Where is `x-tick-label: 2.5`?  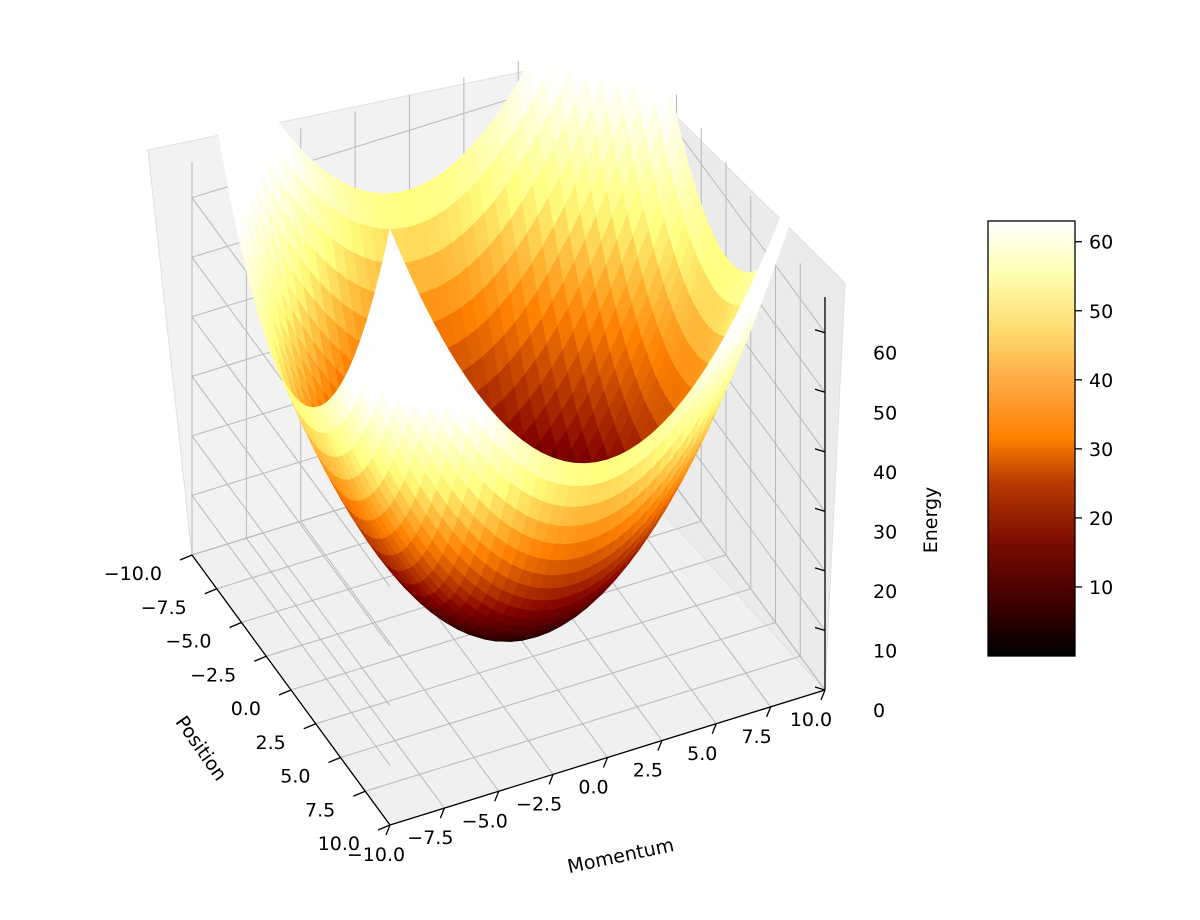 x-tick-label: 2.5 is located at coordinates (648, 771).